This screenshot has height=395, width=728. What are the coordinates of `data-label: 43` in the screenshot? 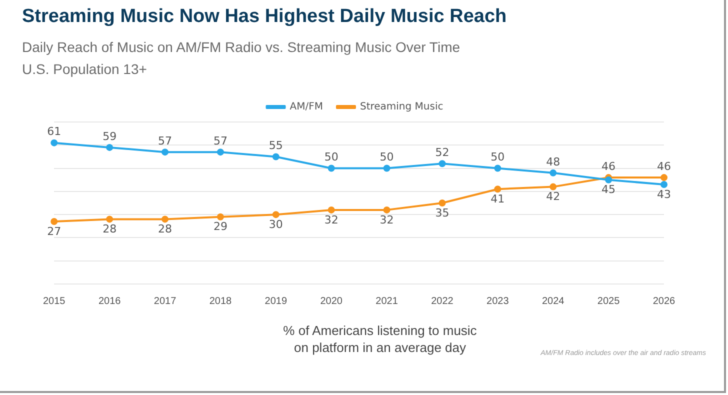 It's located at (664, 194).